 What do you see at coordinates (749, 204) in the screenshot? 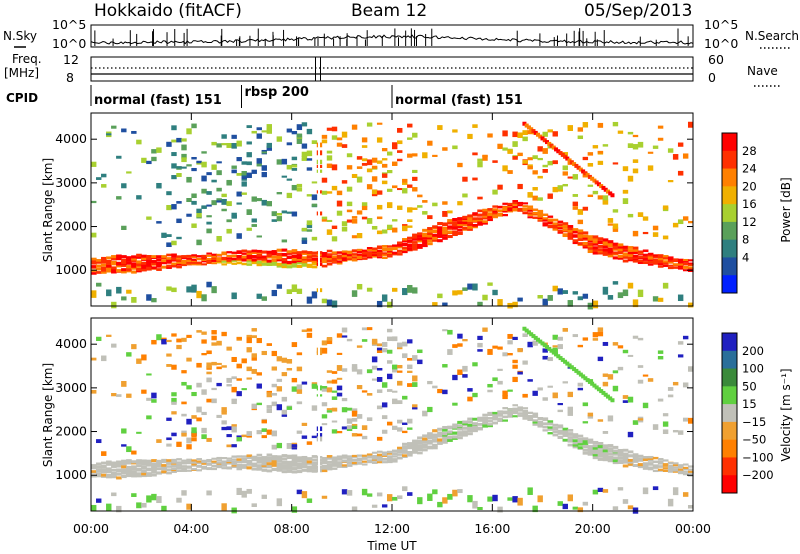
I see `colorbar-tick-label: 16` at bounding box center [749, 204].